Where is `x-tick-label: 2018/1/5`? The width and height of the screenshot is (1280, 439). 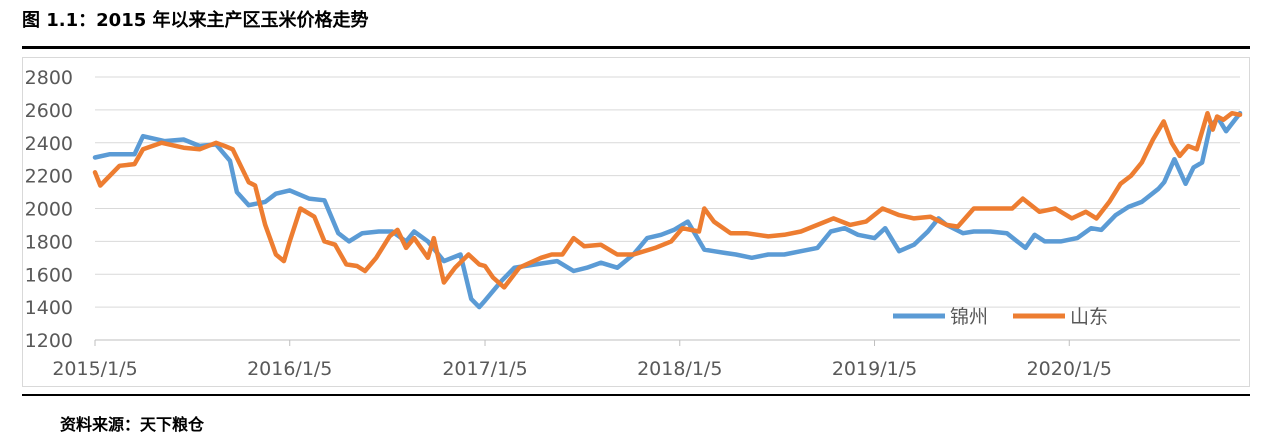
x-tick-label: 2018/1/5 is located at coordinates (679, 369).